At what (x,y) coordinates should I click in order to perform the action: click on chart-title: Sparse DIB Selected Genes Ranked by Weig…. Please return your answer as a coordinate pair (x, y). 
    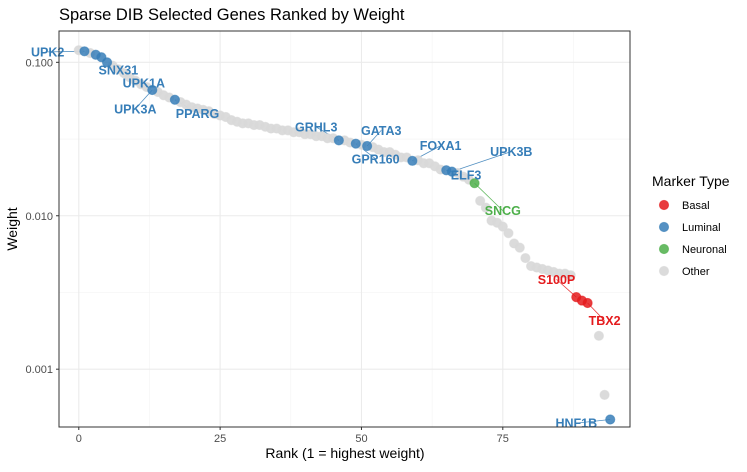
    Looking at the image, I should click on (232, 15).